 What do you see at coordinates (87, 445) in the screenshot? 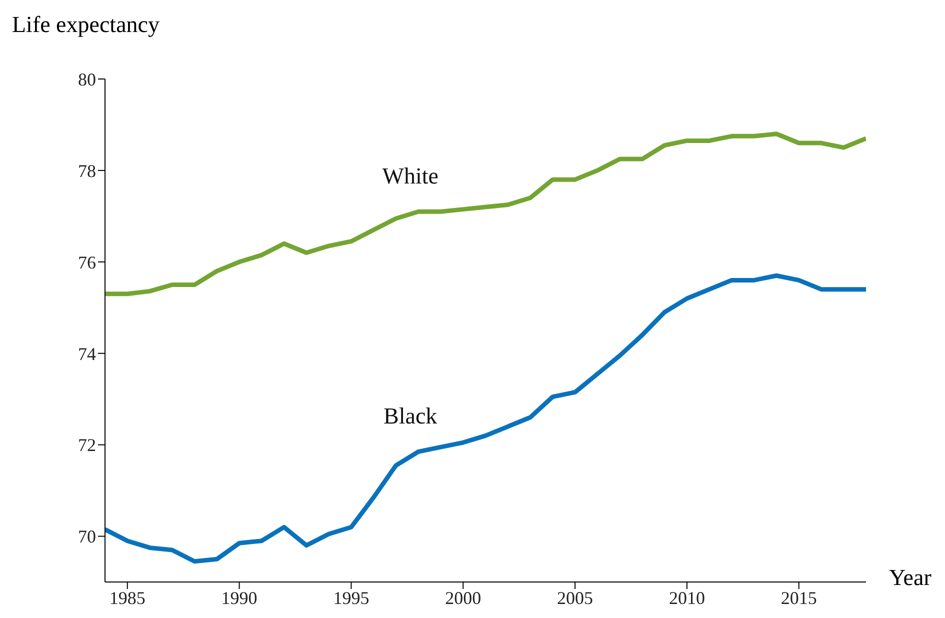
I see `y-tick-label: 72` at bounding box center [87, 445].